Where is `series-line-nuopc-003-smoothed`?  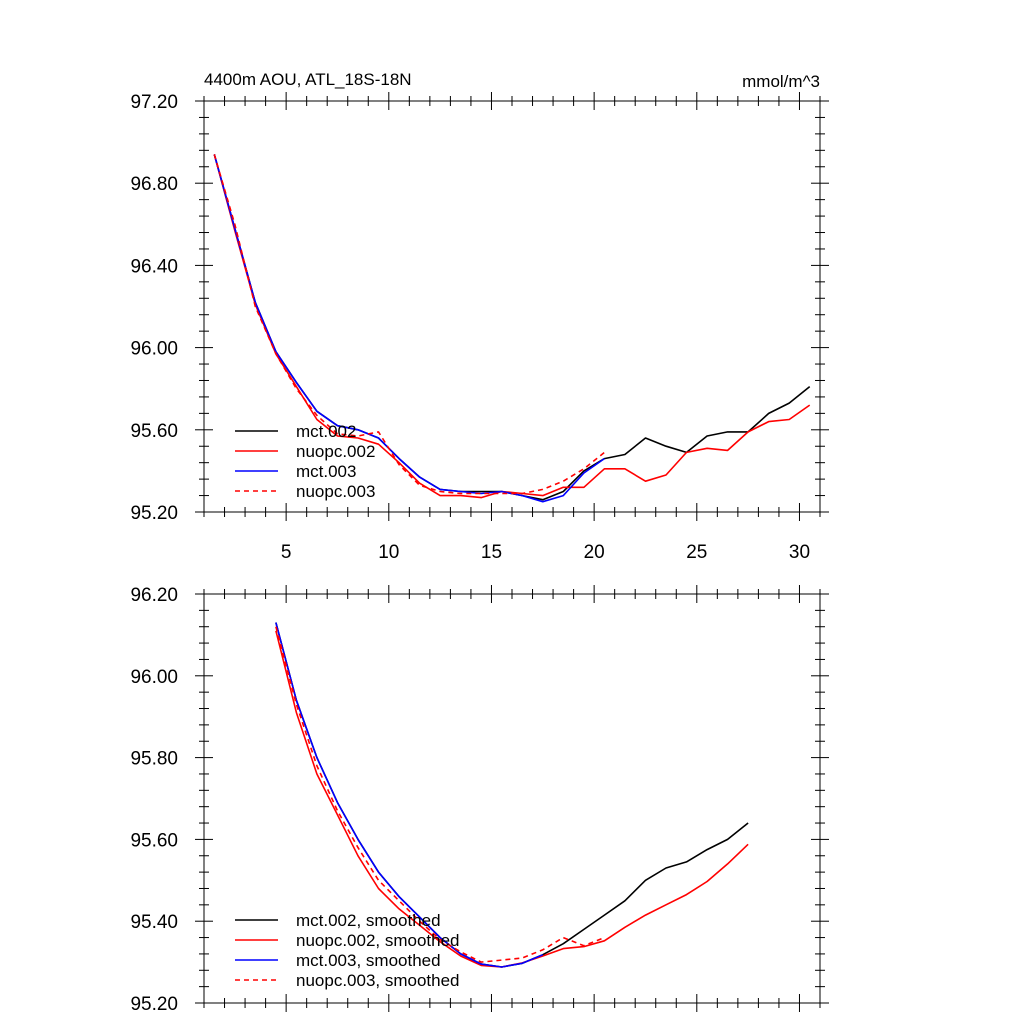 series-line-nuopc-003-smoothed is located at coordinates (440, 794).